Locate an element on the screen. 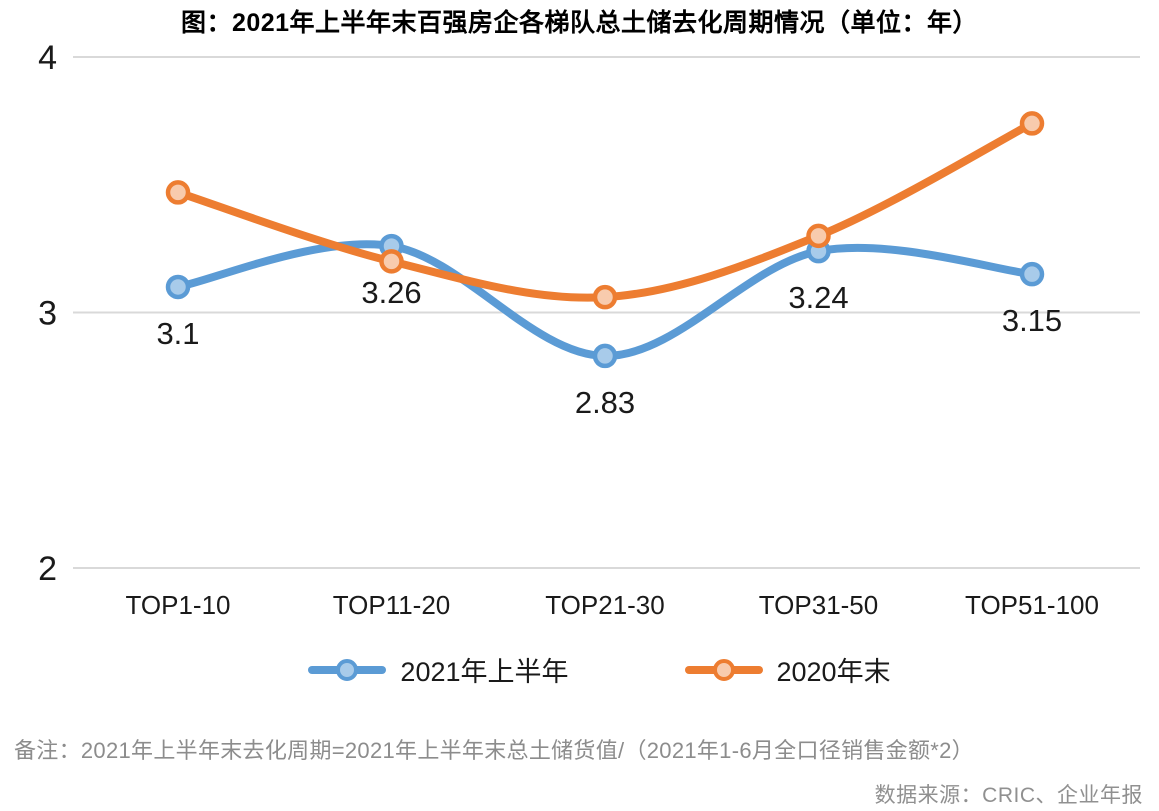  data-label-0-TOP11-20: 3.26 is located at coordinates (391, 292).